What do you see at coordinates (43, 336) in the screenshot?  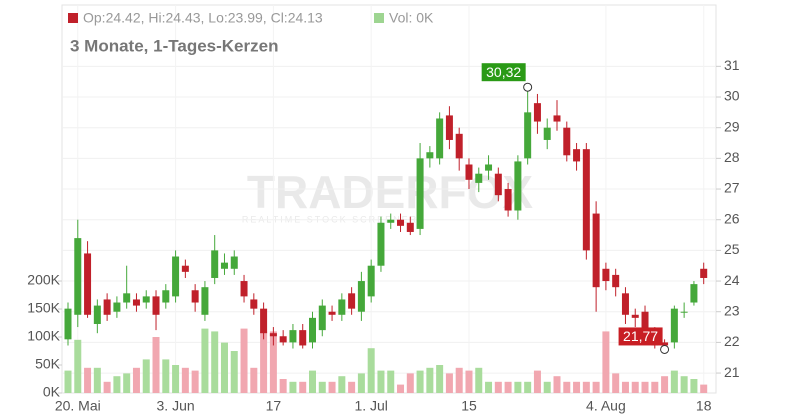 I see `y2-tick-label: 100K` at bounding box center [43, 336].